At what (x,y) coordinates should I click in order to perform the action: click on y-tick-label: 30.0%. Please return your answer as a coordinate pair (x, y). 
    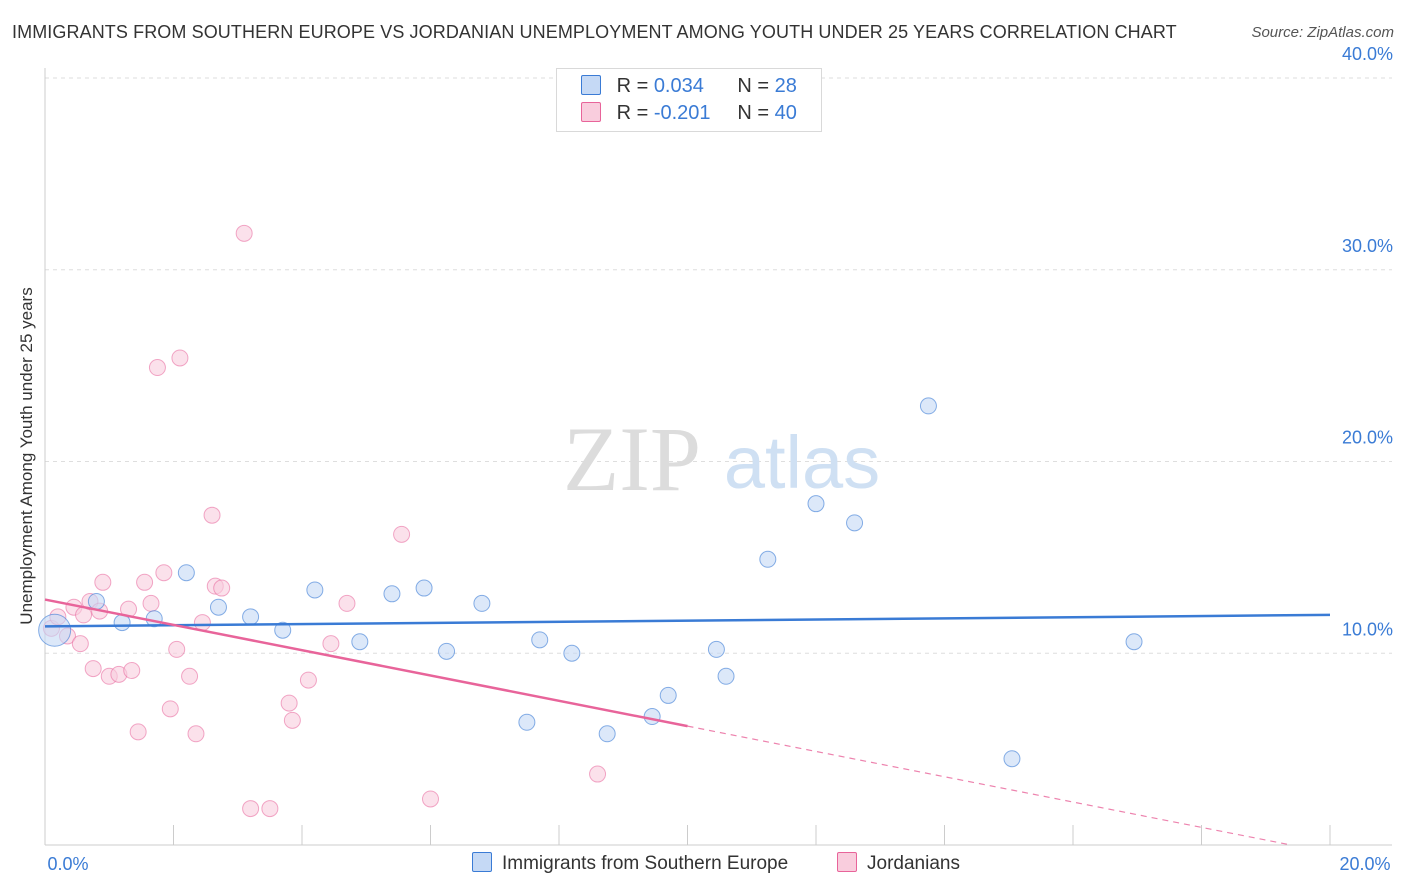
    Looking at the image, I should click on (1367, 246).